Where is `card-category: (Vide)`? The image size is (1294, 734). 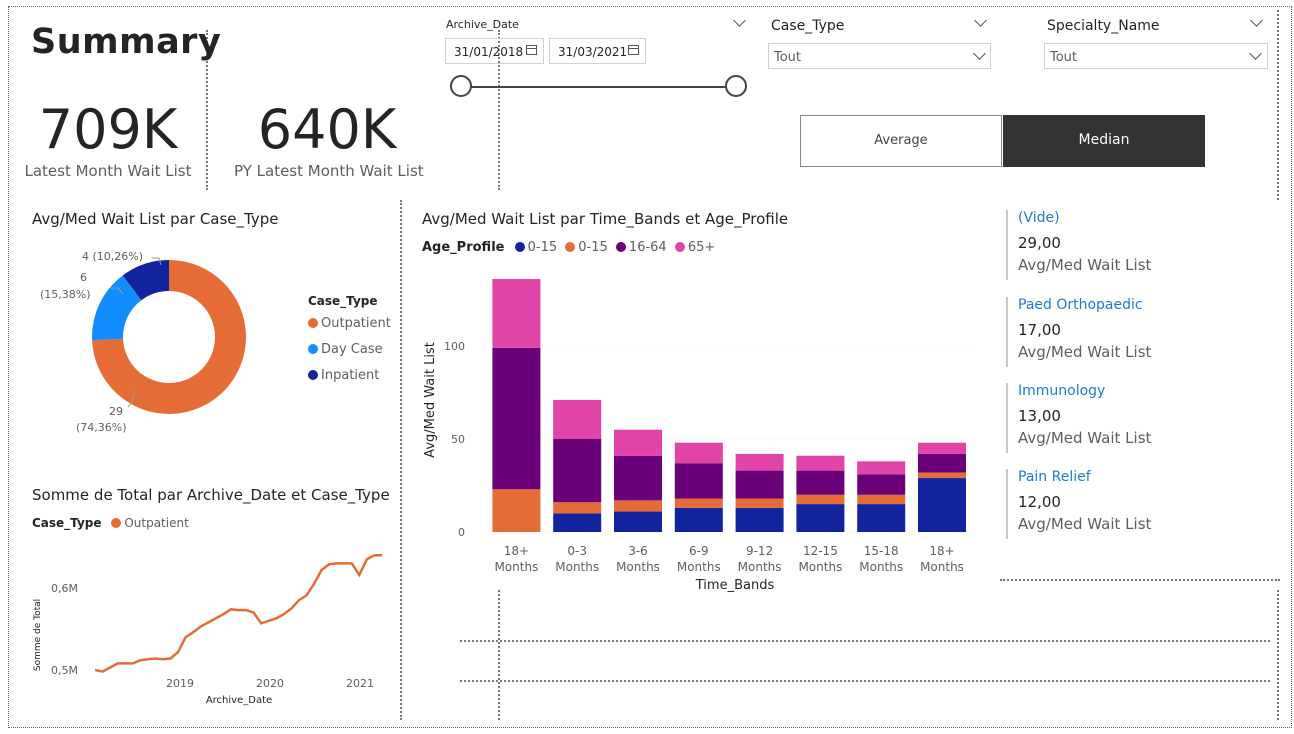 card-category: (Vide) is located at coordinates (1039, 218).